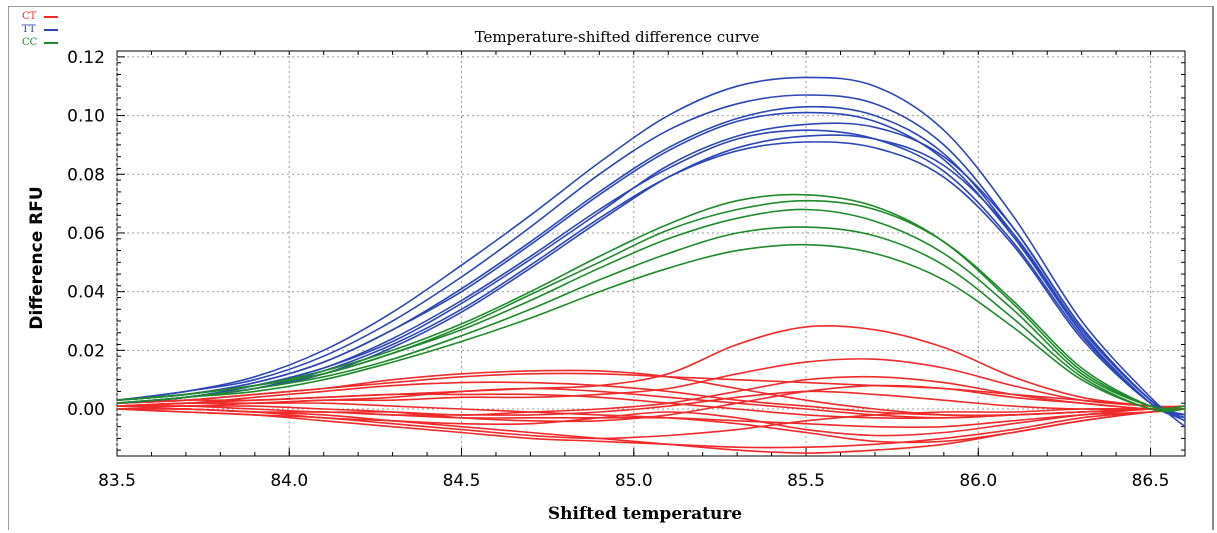 This screenshot has width=1217, height=533. Describe the element at coordinates (37, 257) in the screenshot. I see `y-axis-label: Difference RFU` at that location.